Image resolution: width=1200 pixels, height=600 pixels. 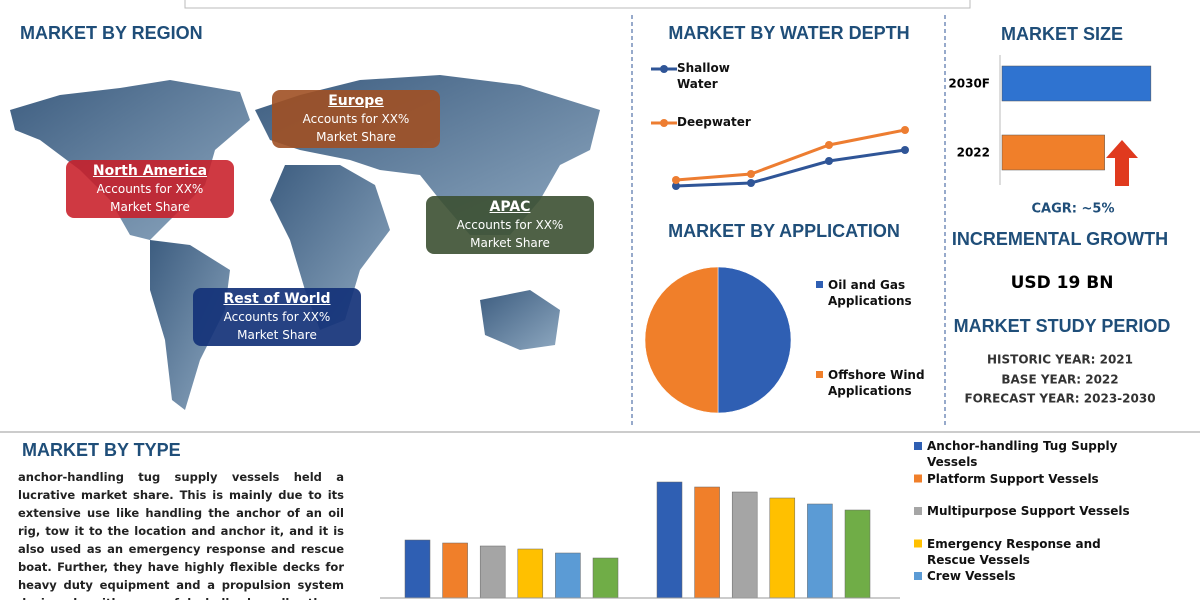 I want to click on size-label: 2030F, so click(x=969, y=84).